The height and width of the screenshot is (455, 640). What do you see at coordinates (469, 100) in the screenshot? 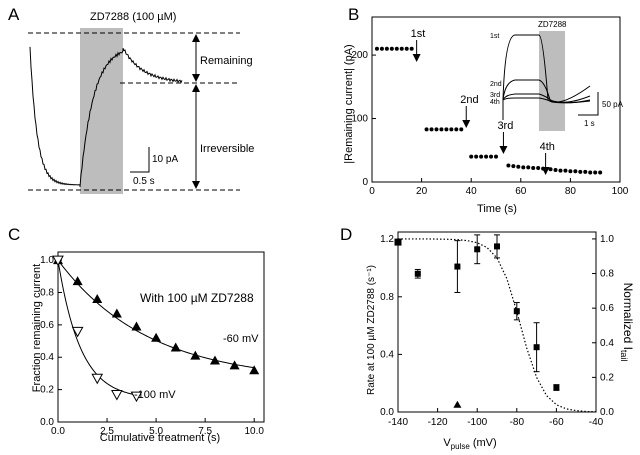
I see `arrow-label-b: 2nd` at bounding box center [469, 100].